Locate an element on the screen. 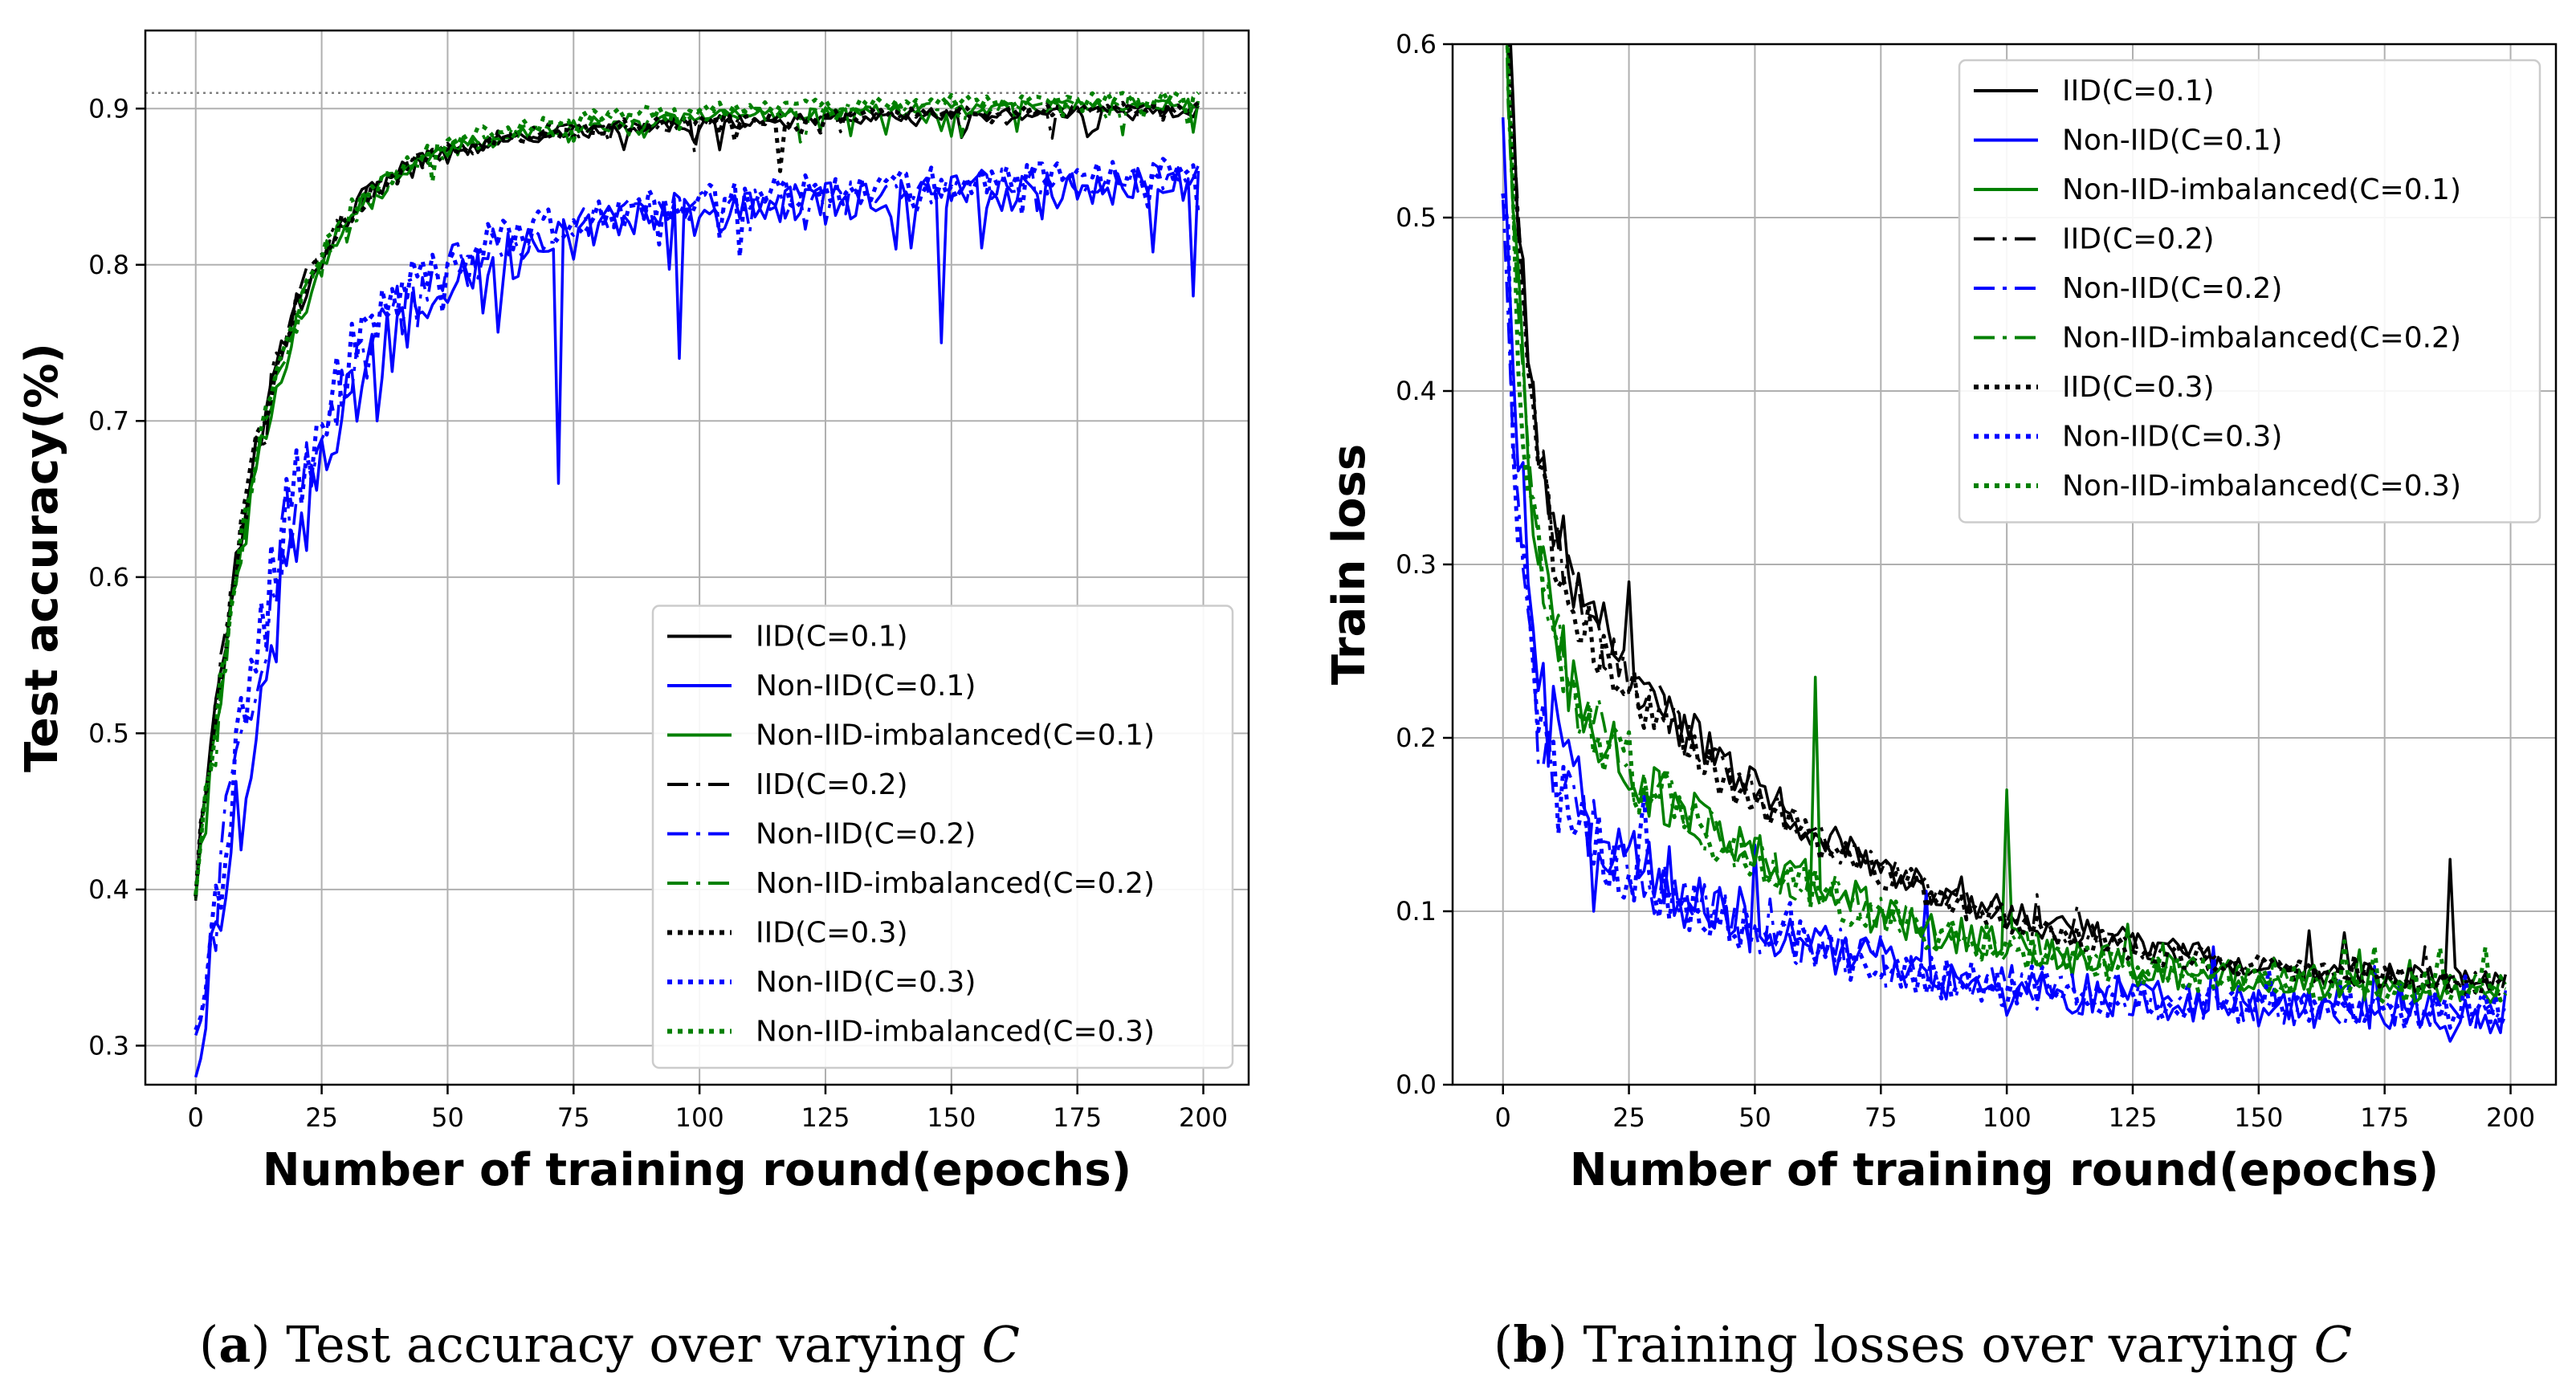 Image resolution: width=2576 pixels, height=1393 pixels. caption-a: (a) Test accuracy over varying C is located at coordinates (609, 1344).